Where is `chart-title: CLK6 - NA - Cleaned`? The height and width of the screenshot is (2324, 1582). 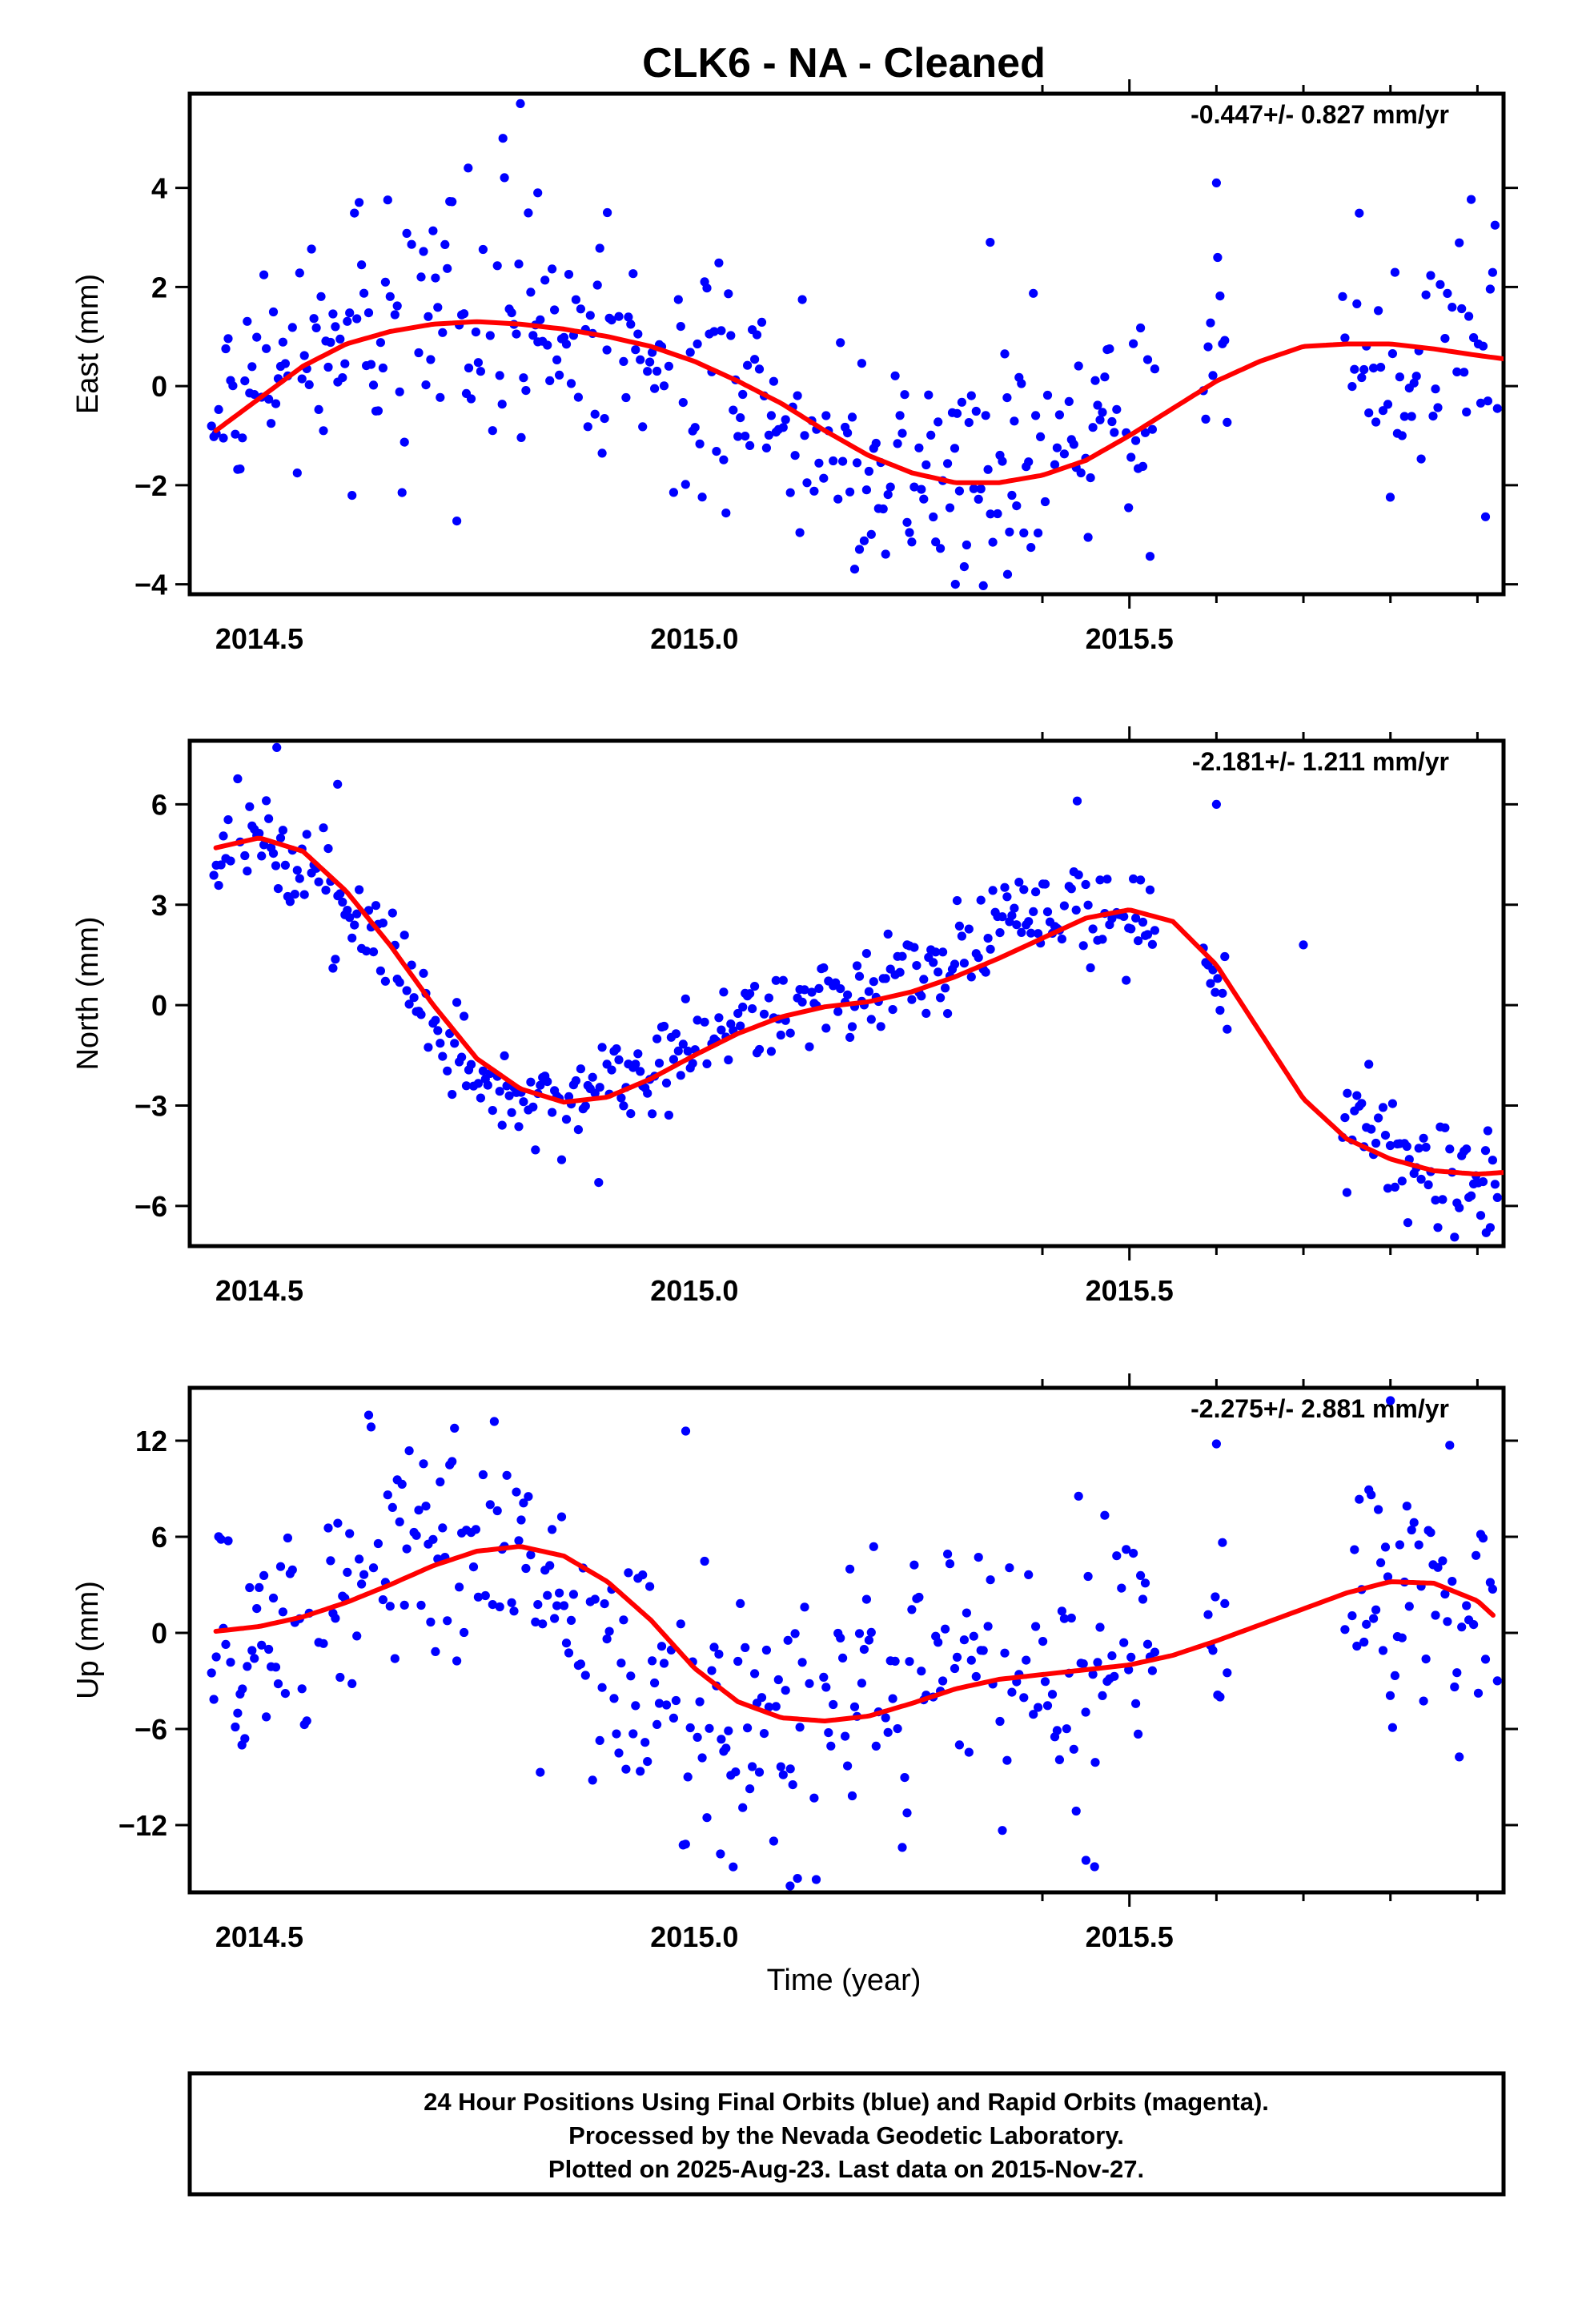
chart-title: CLK6 - NA - Cleaned is located at coordinates (844, 63).